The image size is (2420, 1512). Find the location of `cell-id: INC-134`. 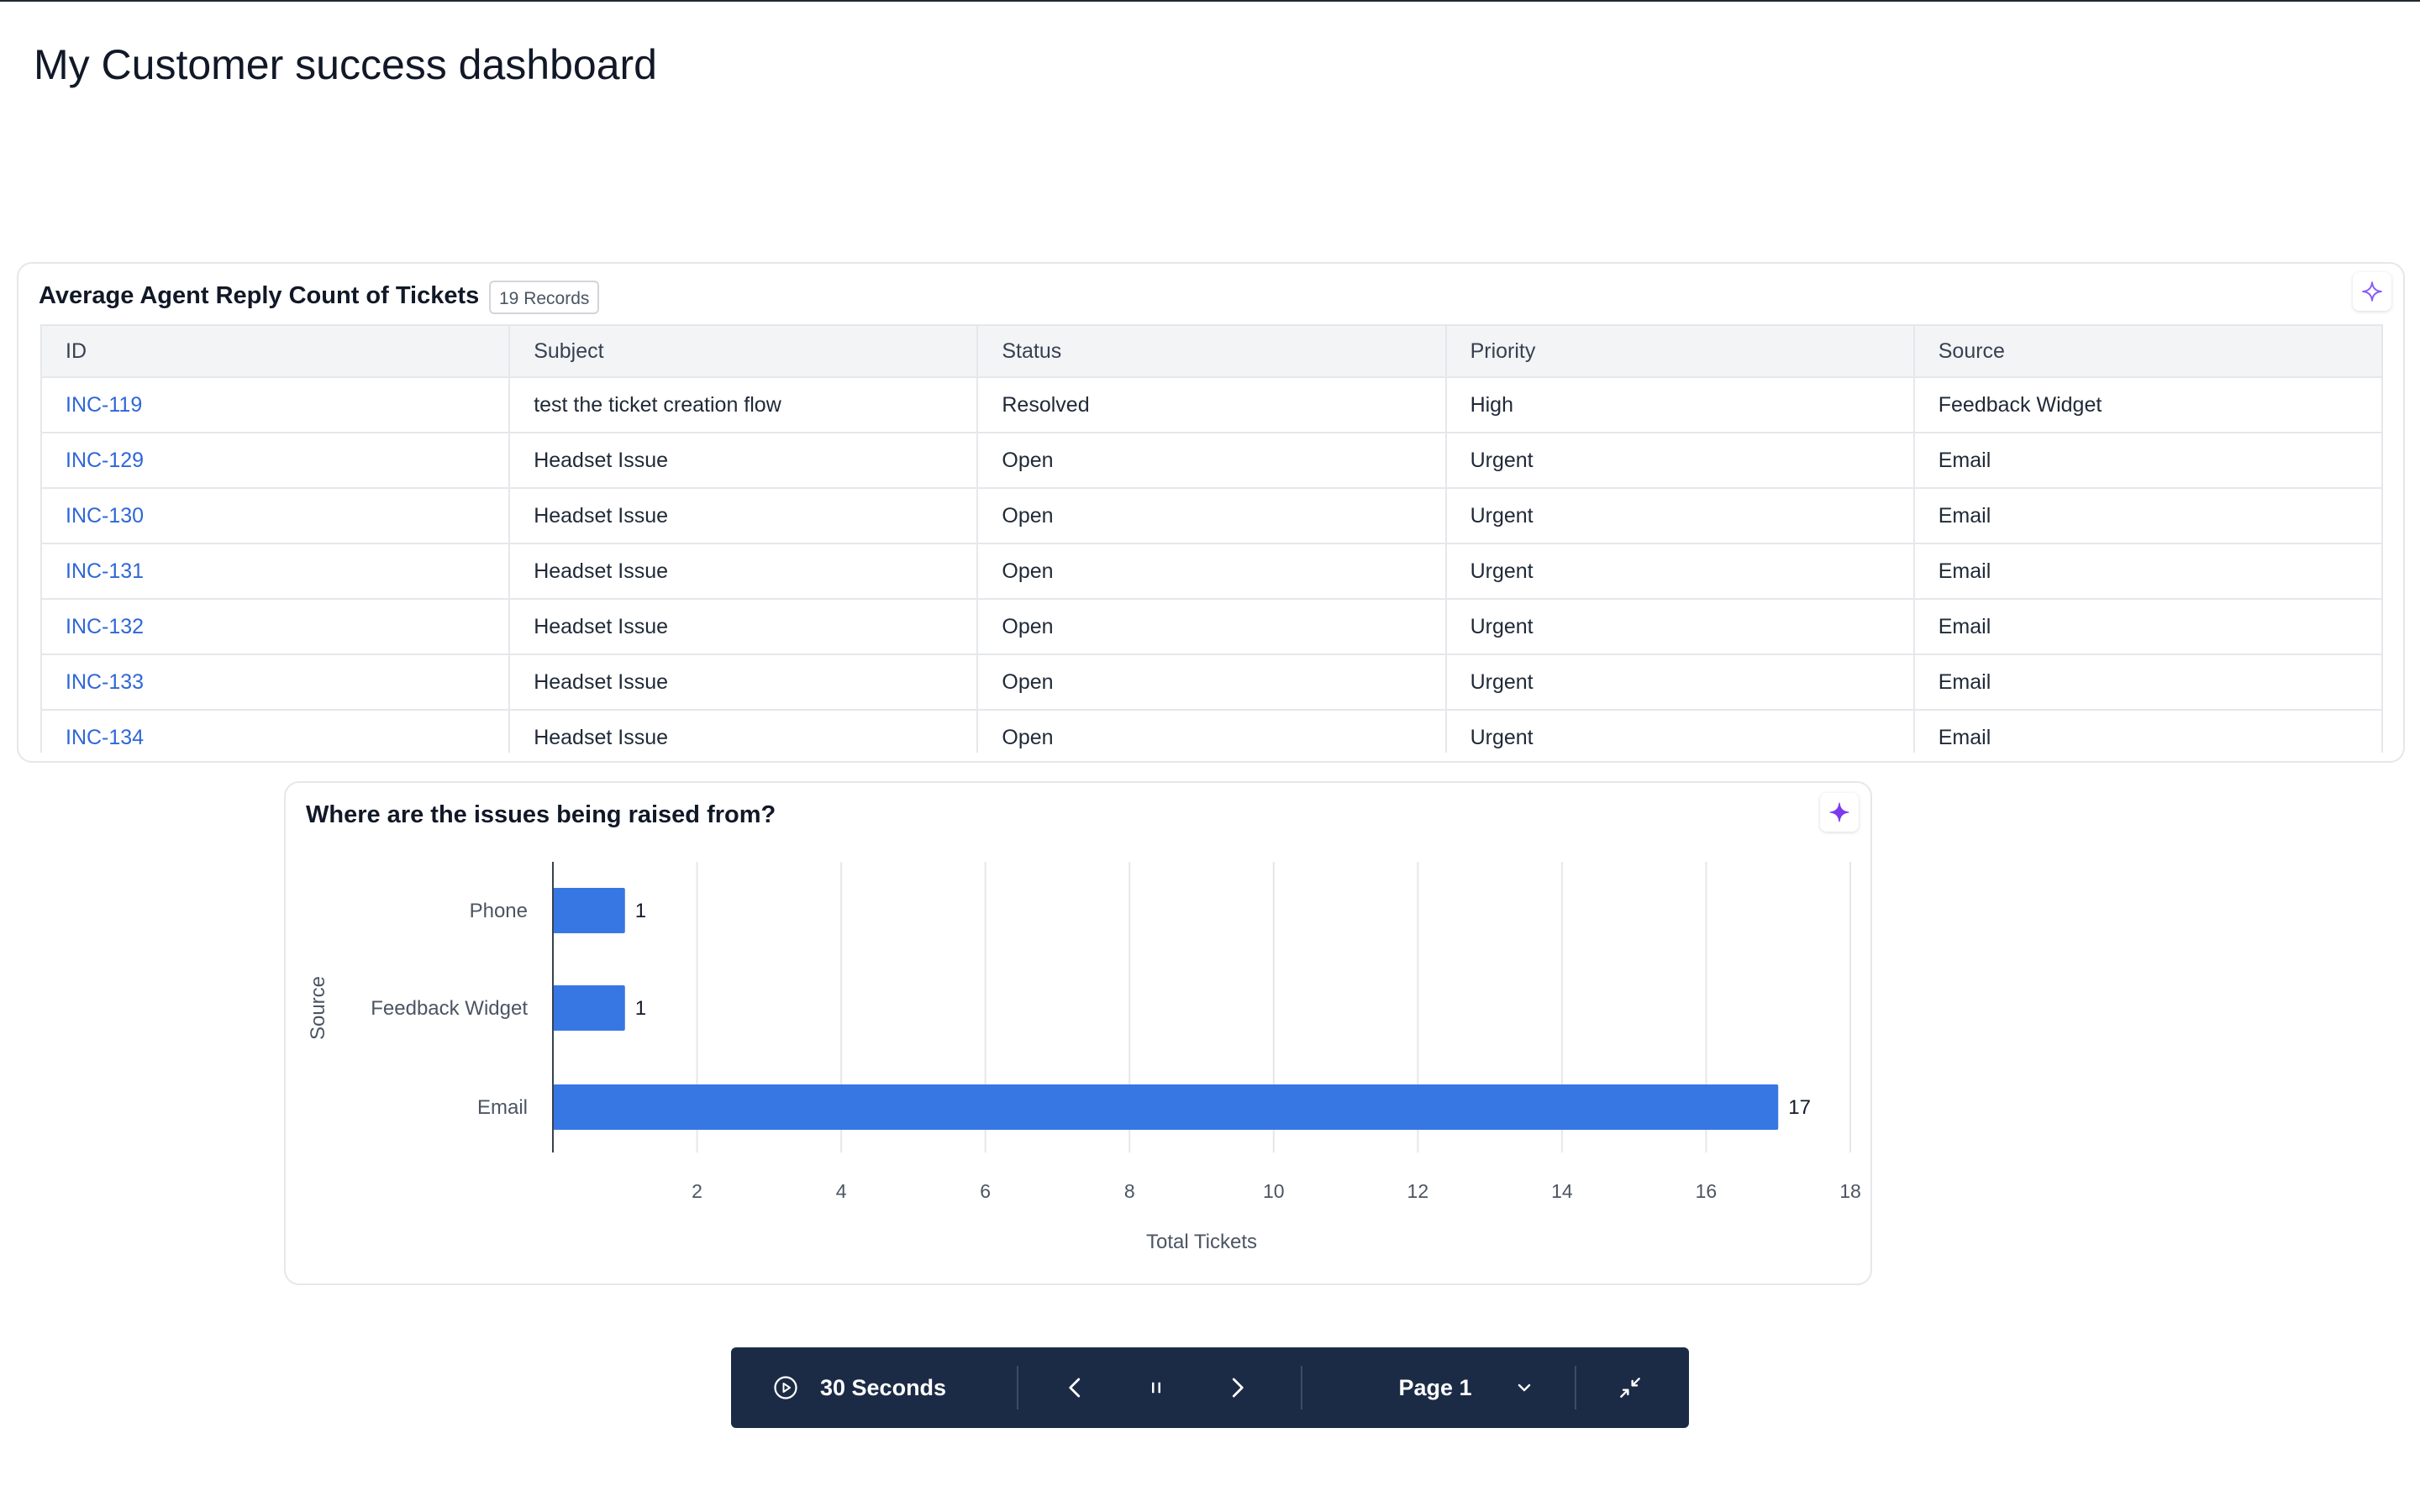

cell-id: INC-134 is located at coordinates (276, 731).